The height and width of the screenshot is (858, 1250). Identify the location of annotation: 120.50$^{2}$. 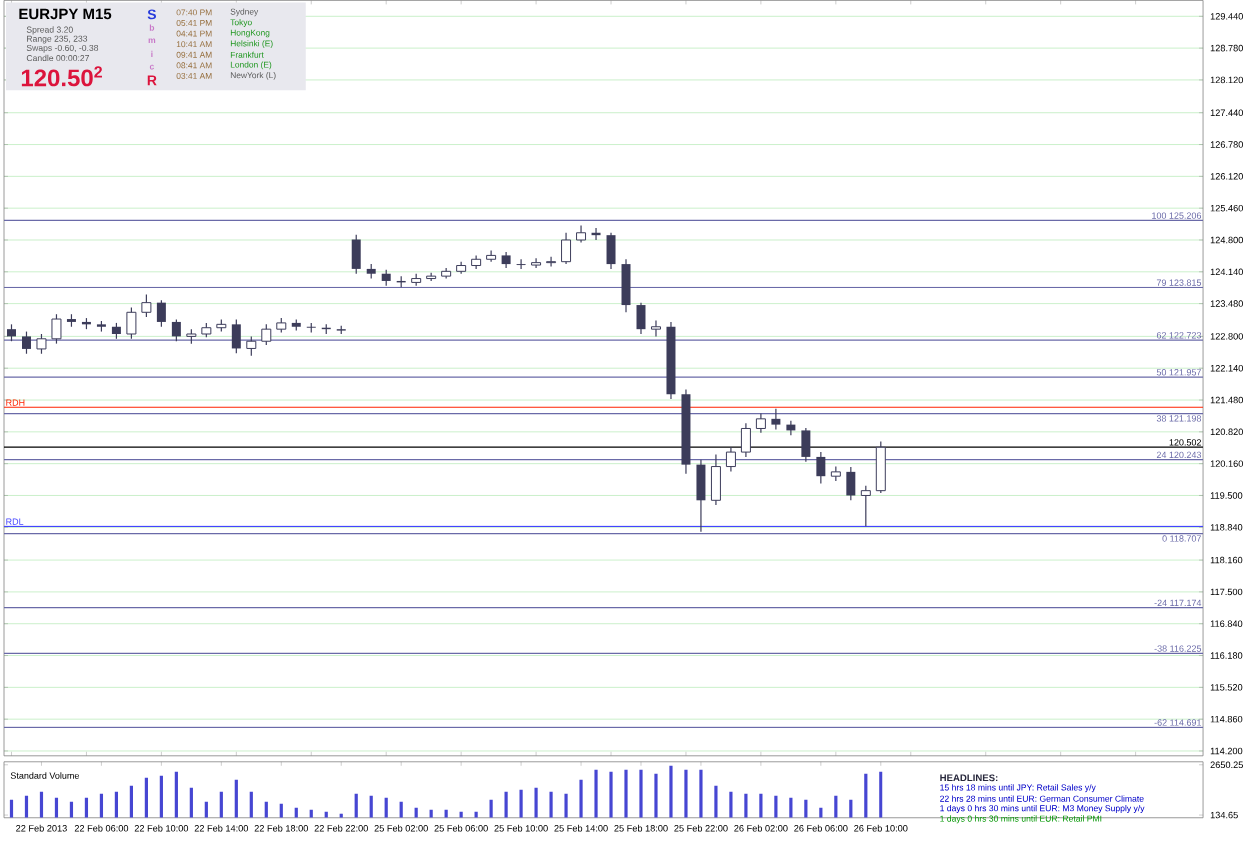
(61, 76).